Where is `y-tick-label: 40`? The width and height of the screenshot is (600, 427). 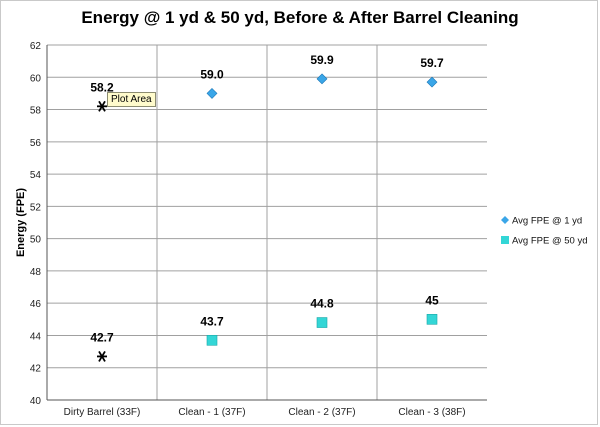
y-tick-label: 40 is located at coordinates (36, 401).